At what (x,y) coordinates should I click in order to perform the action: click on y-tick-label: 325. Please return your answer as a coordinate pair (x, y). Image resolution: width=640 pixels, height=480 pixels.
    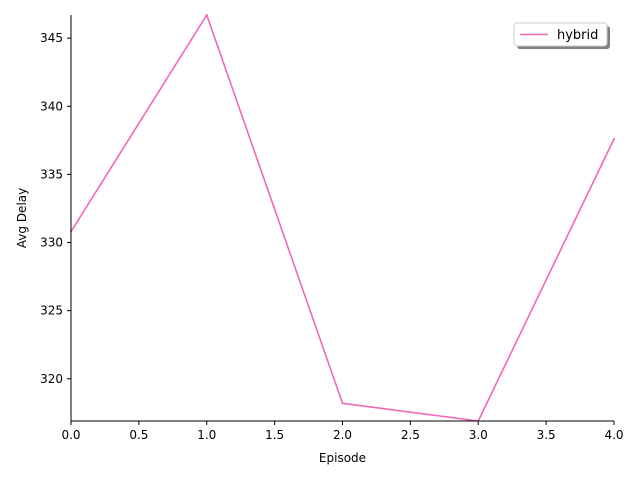
    Looking at the image, I should click on (51, 311).